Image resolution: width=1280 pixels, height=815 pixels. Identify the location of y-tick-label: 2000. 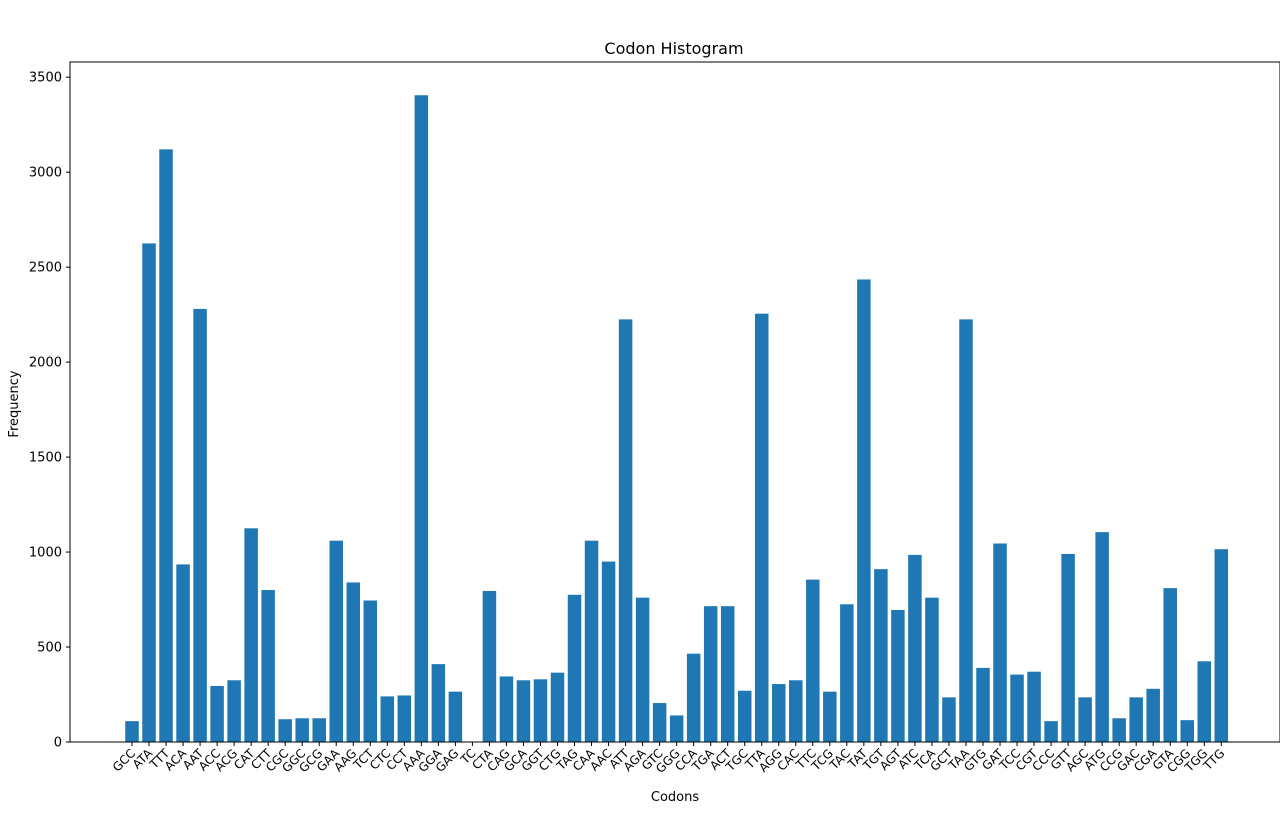
(45, 363).